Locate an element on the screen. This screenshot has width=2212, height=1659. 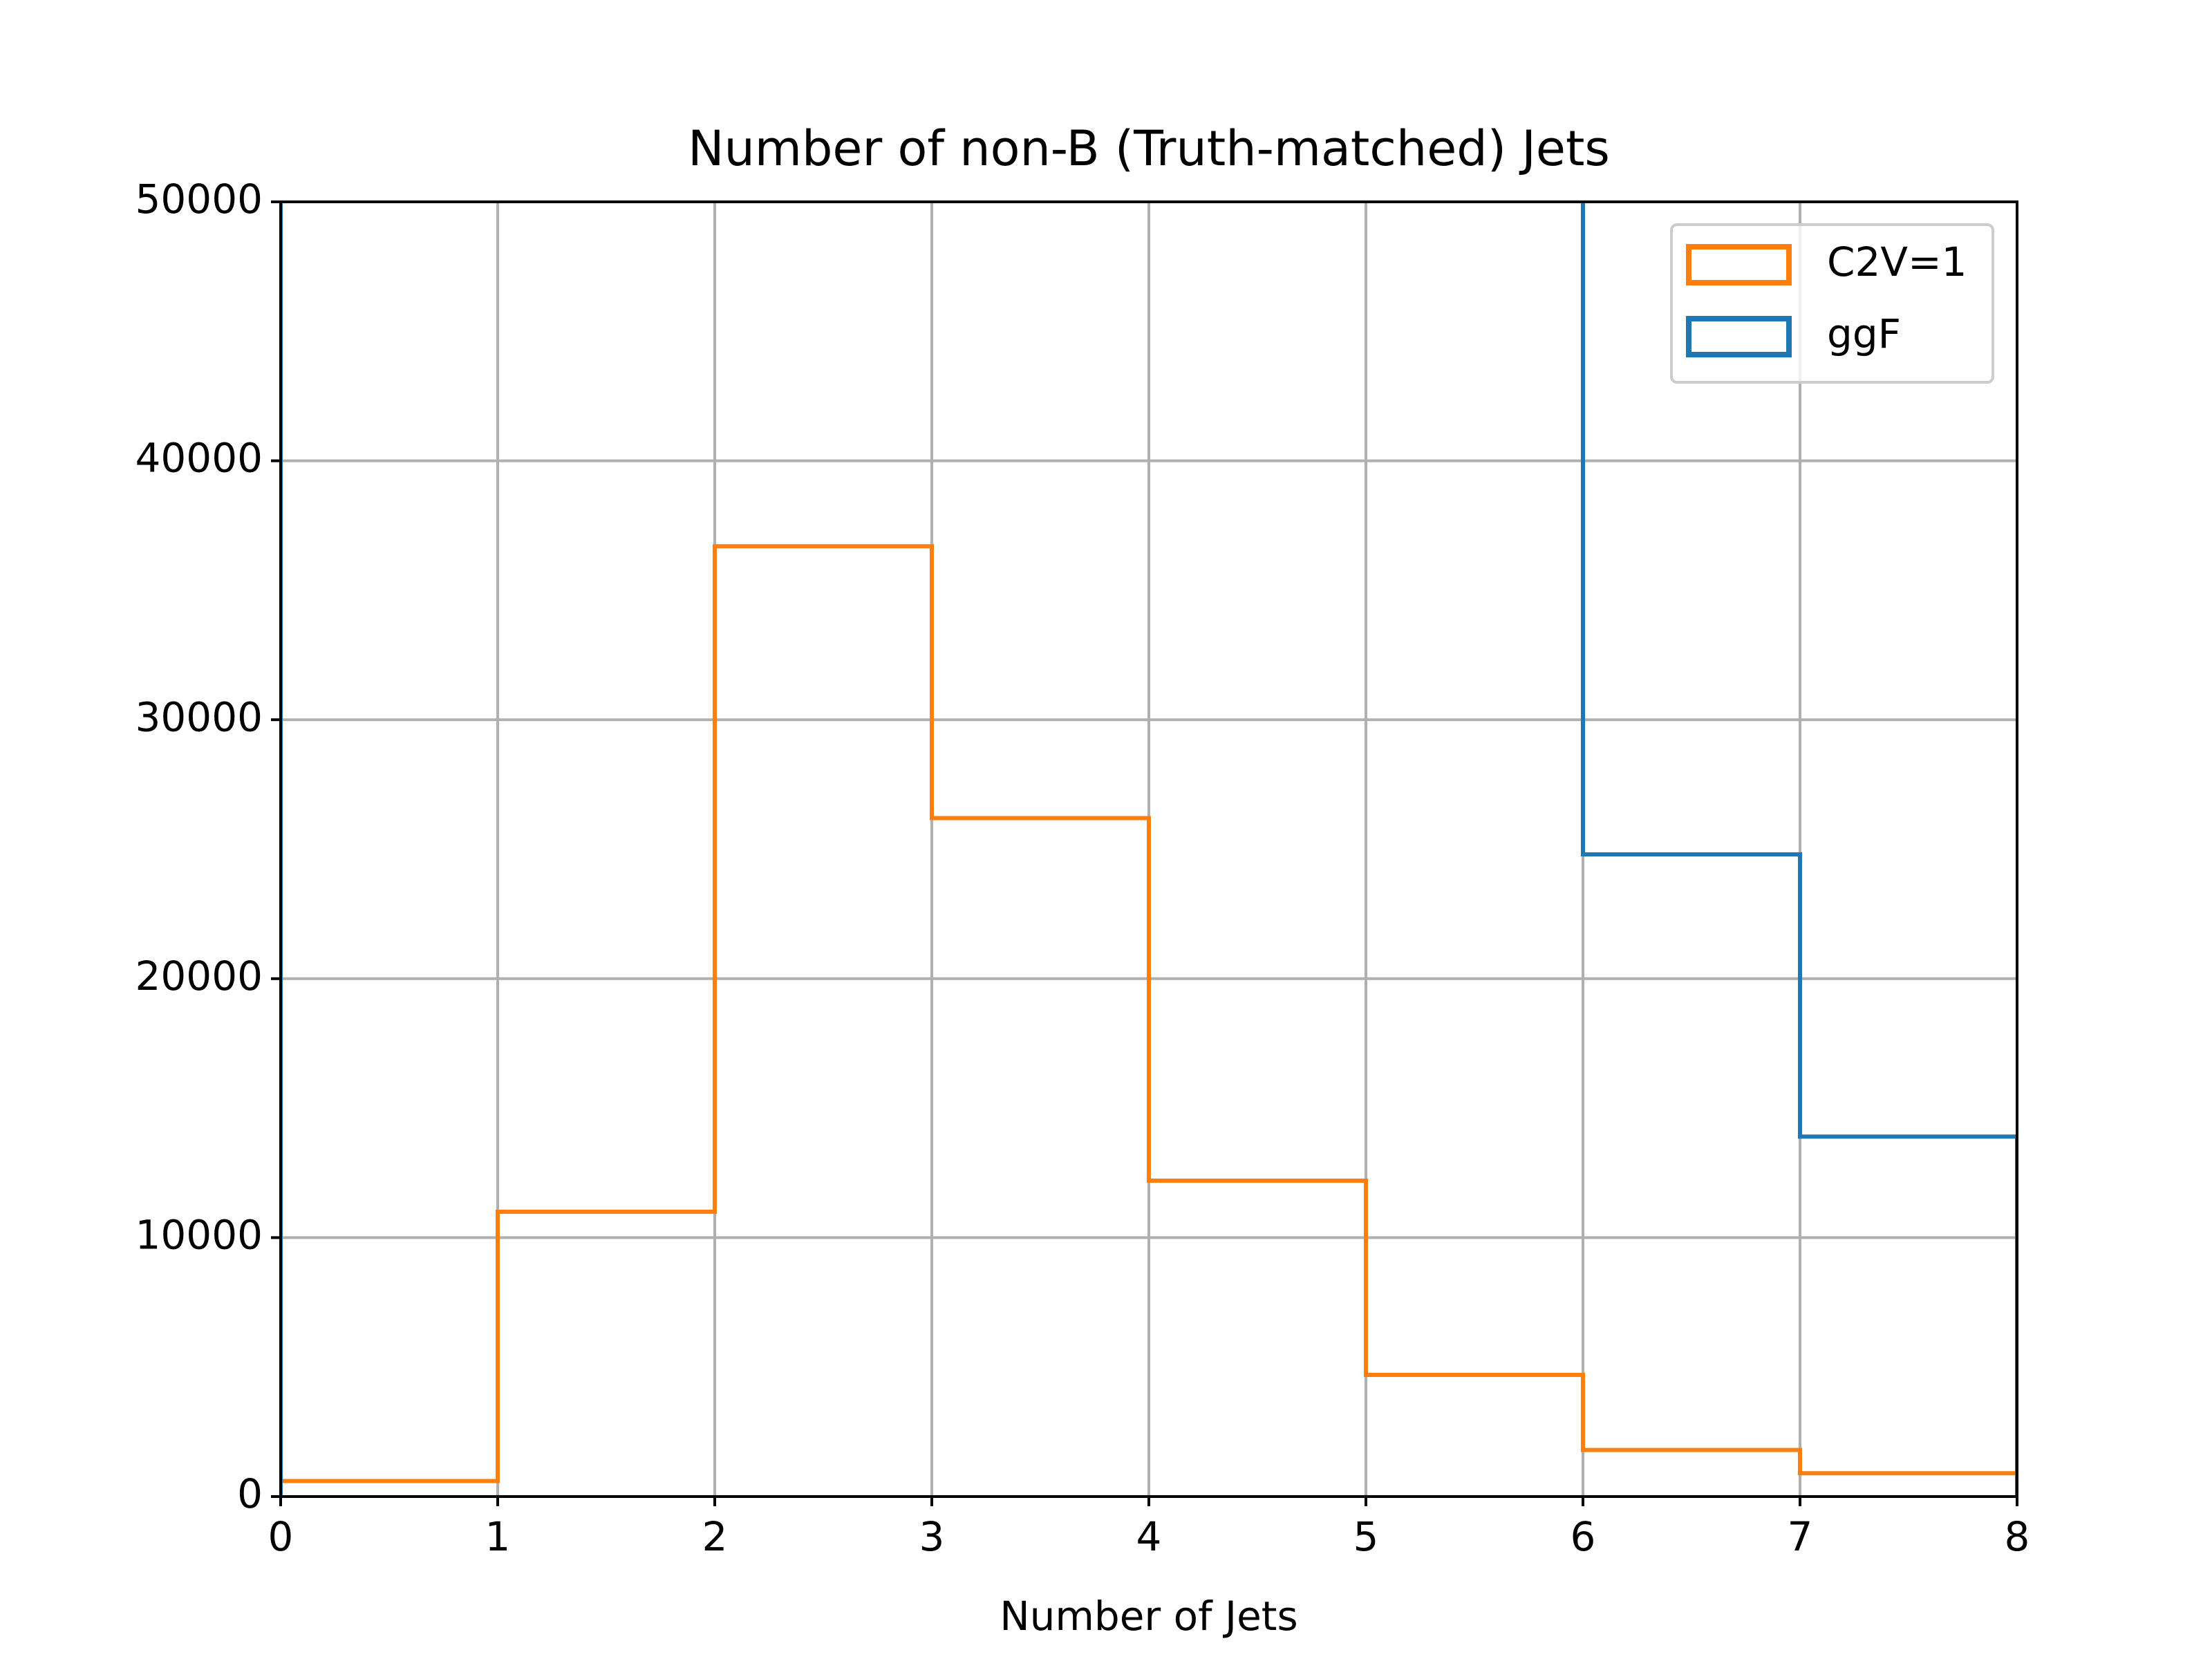
x-tick-label: 5 is located at coordinates (1366, 1536).